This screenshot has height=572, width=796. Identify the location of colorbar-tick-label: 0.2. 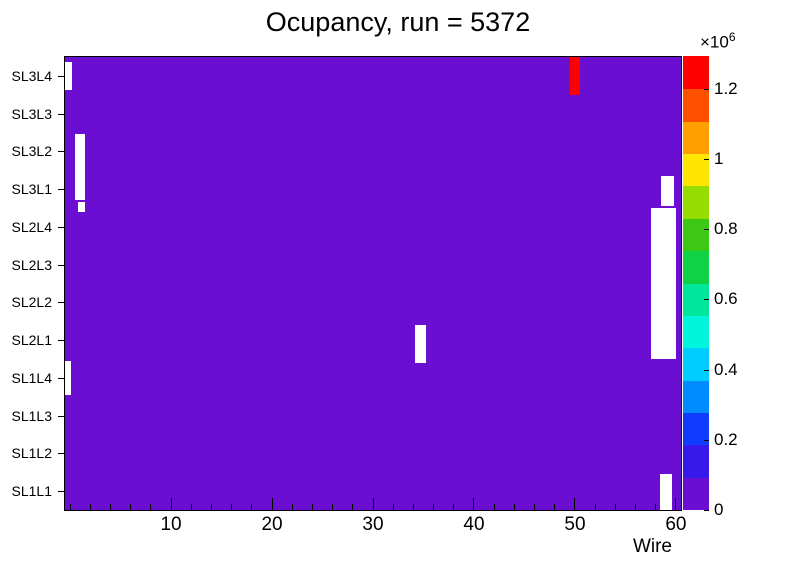
(726, 439).